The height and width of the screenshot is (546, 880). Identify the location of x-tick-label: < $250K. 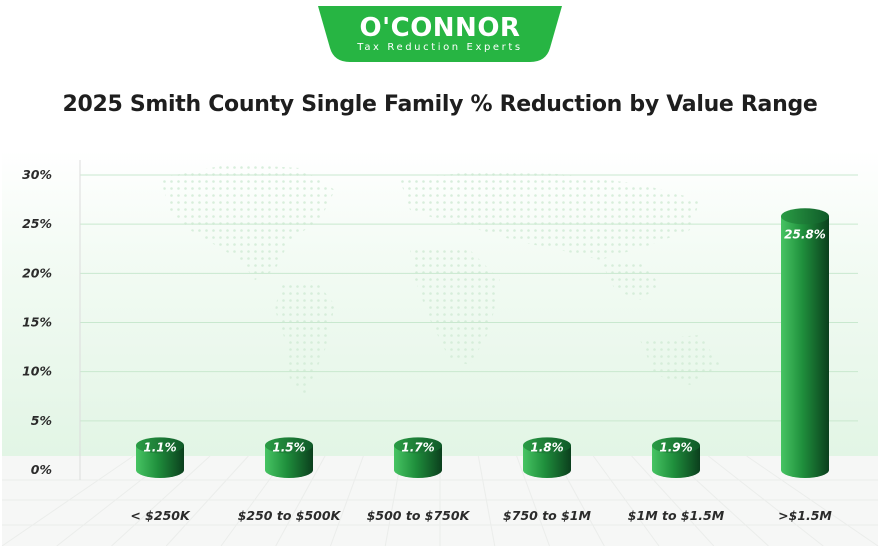
(160, 515).